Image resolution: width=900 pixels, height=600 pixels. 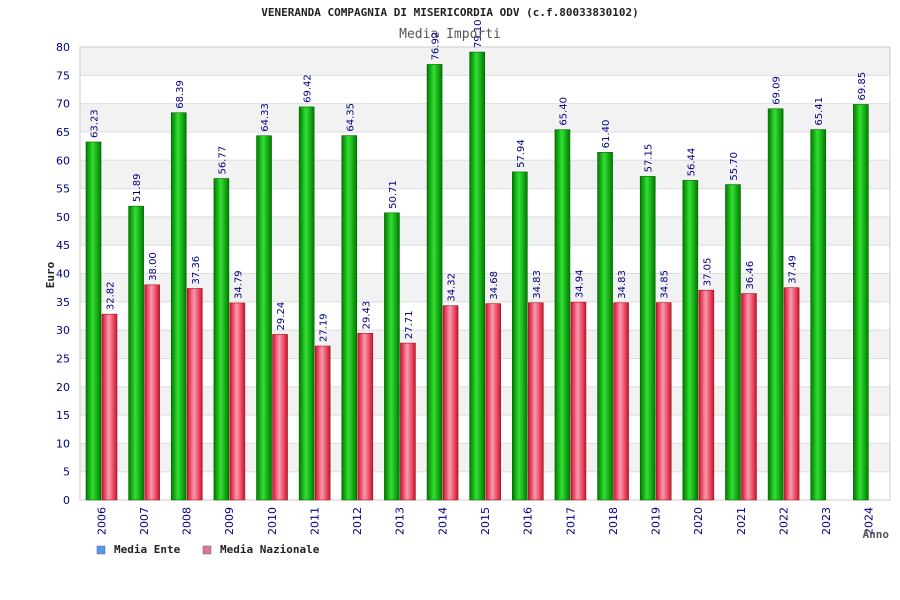 What do you see at coordinates (137, 188) in the screenshot?
I see `data-label-ente: 51.89` at bounding box center [137, 188].